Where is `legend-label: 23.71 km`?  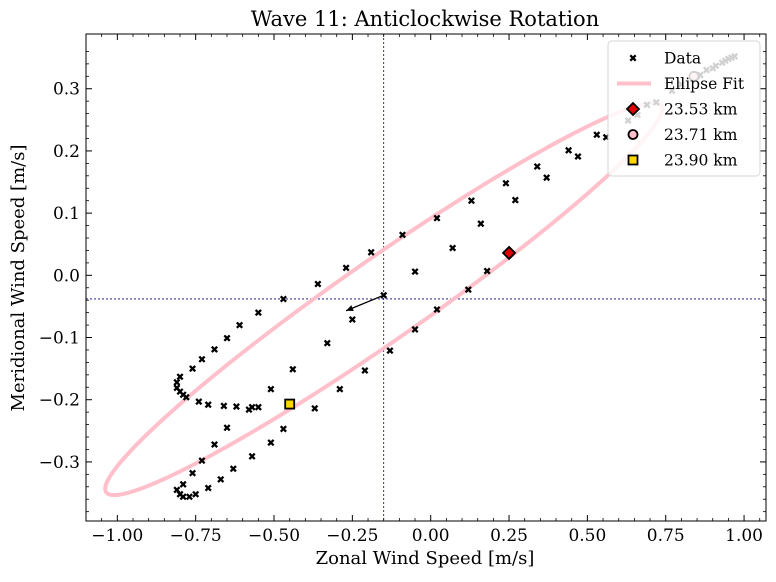 legend-label: 23.71 km is located at coordinates (701, 135).